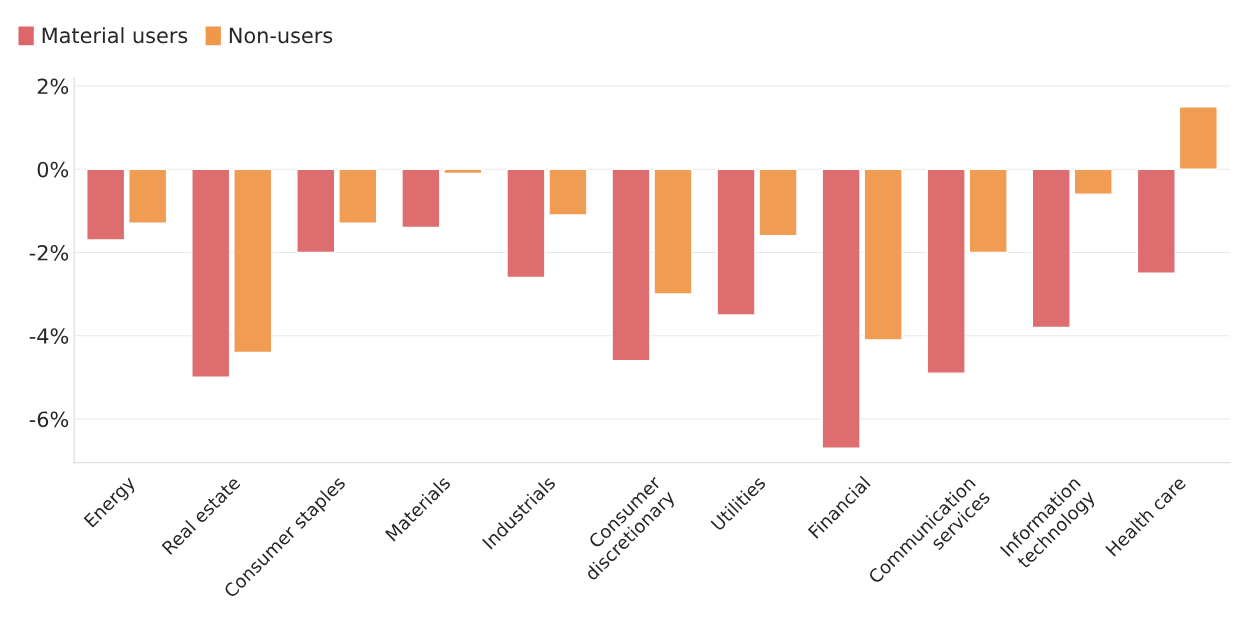 This screenshot has height=621, width=1236. I want to click on legend-label: Material users, so click(115, 35).